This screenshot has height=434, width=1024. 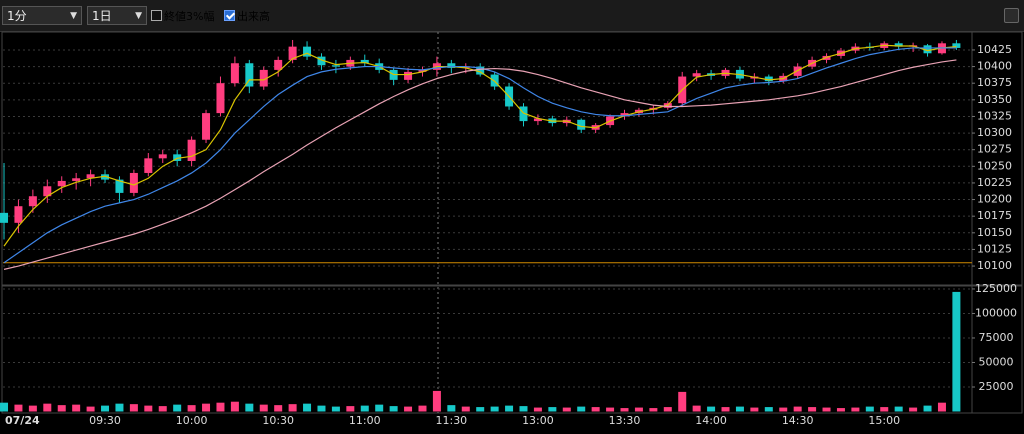 I want to click on interval-text: 1分, so click(x=17, y=16).